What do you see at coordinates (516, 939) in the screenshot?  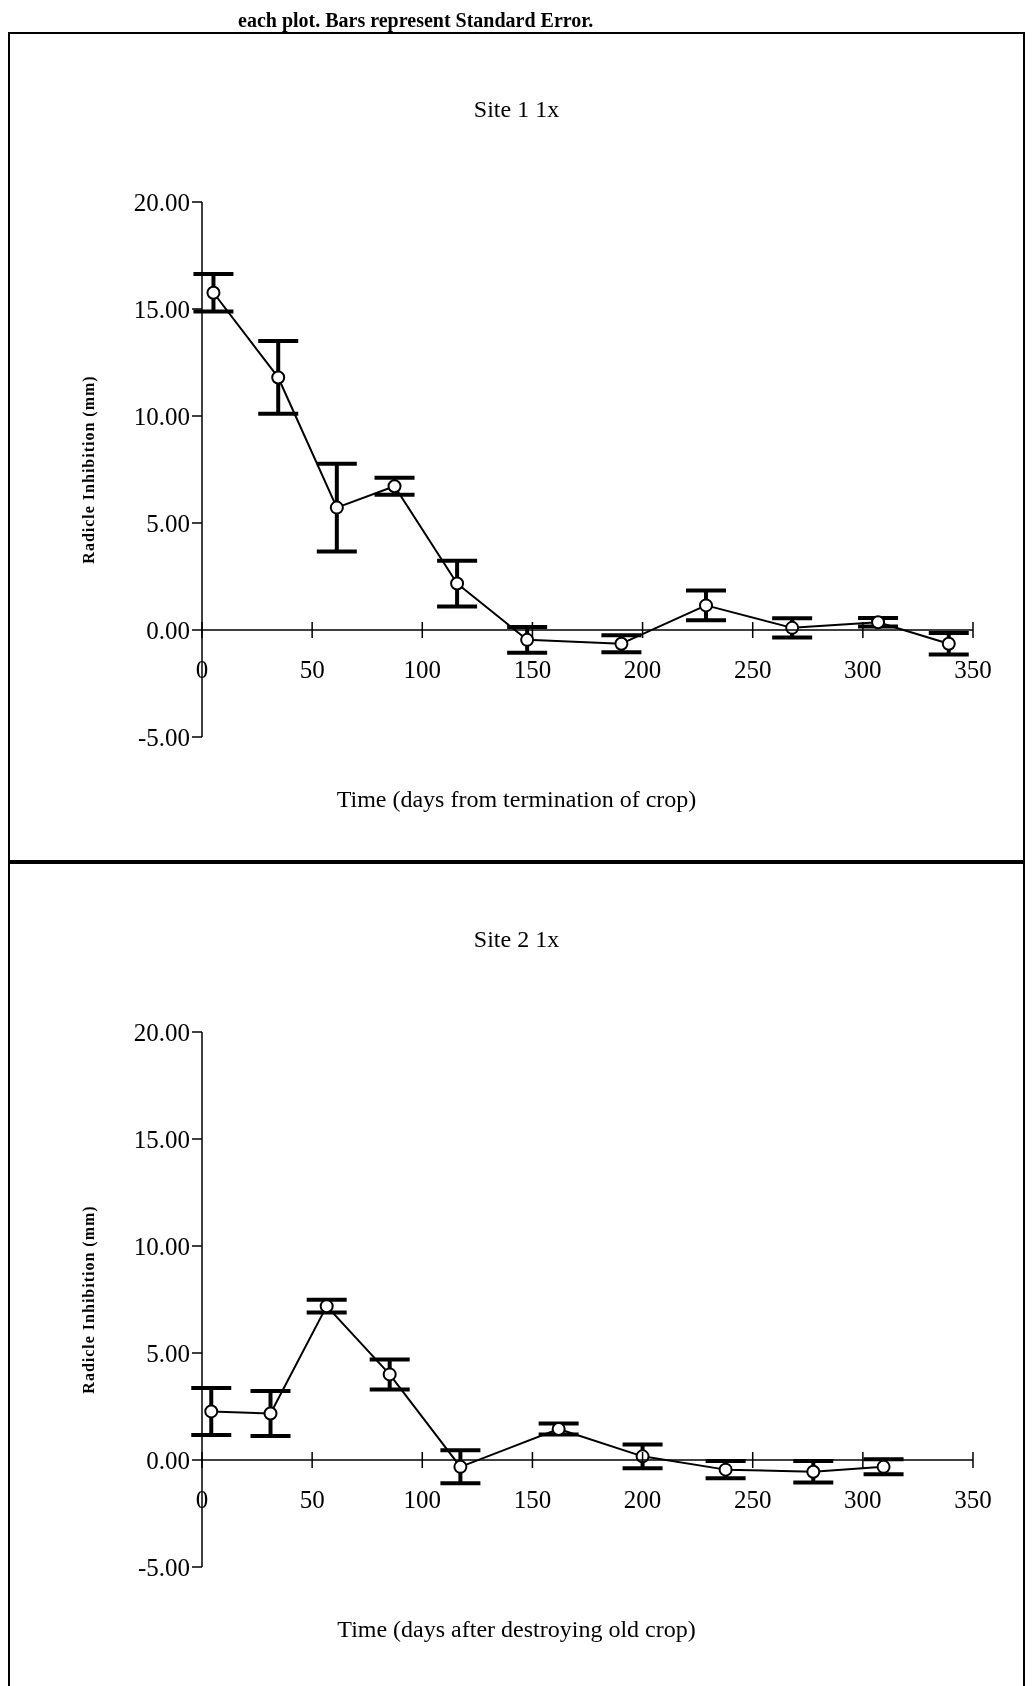 I see `chart-title: Site 2 1x` at bounding box center [516, 939].